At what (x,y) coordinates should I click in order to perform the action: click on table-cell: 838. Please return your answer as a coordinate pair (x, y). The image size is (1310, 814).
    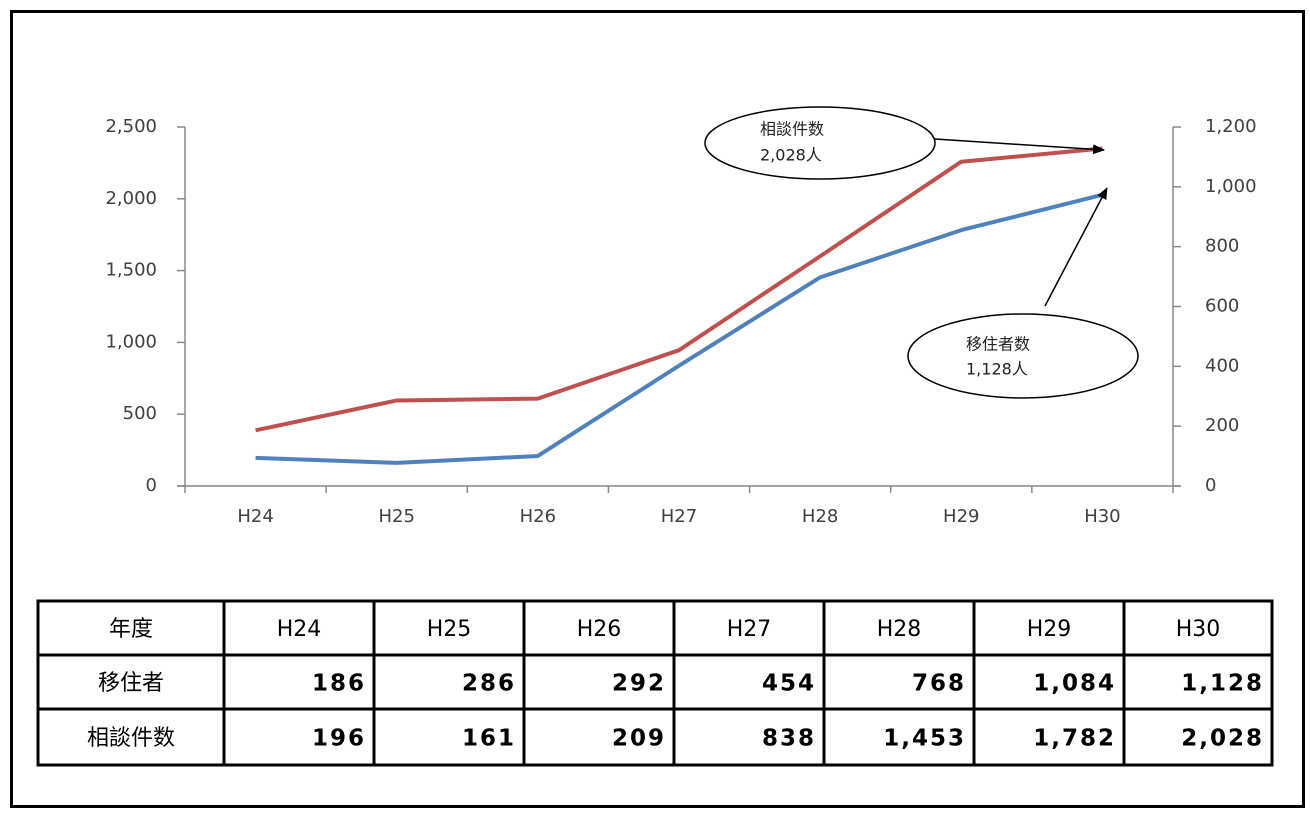
    Looking at the image, I should click on (789, 739).